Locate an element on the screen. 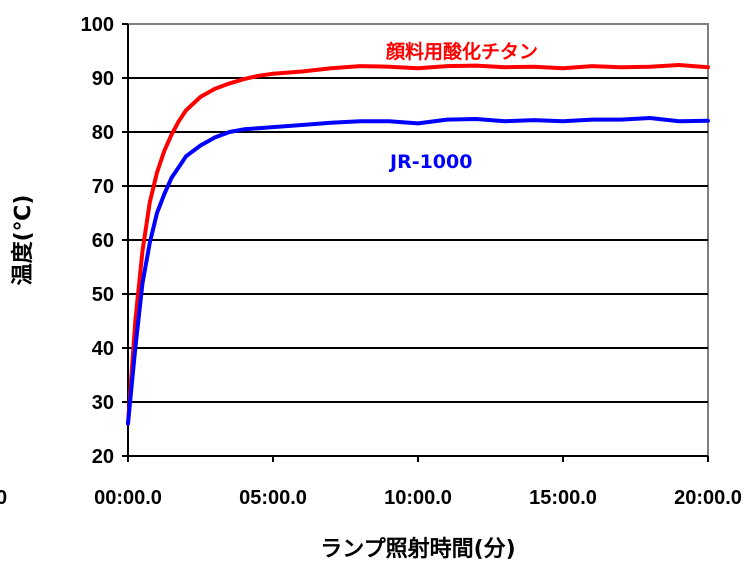 The height and width of the screenshot is (563, 747). x-tick-label-1: 05:00.0 is located at coordinates (273, 498).